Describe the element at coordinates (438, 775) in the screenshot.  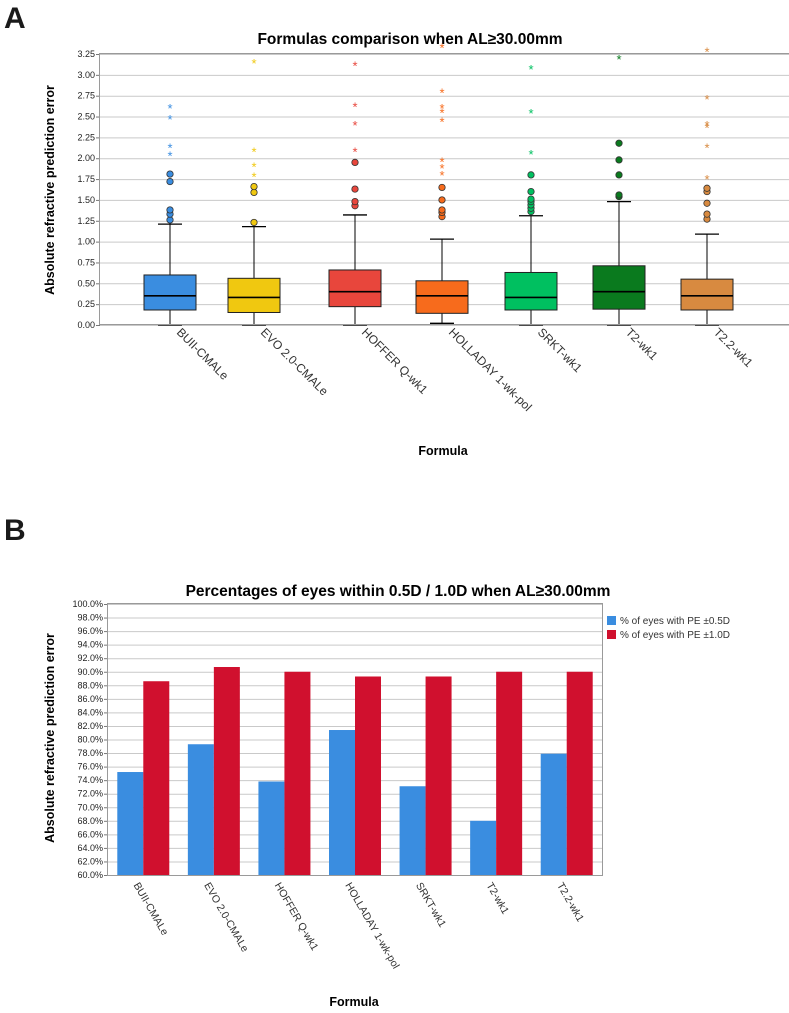
I see `bar-pe-10-srkt-wk1` at that location.